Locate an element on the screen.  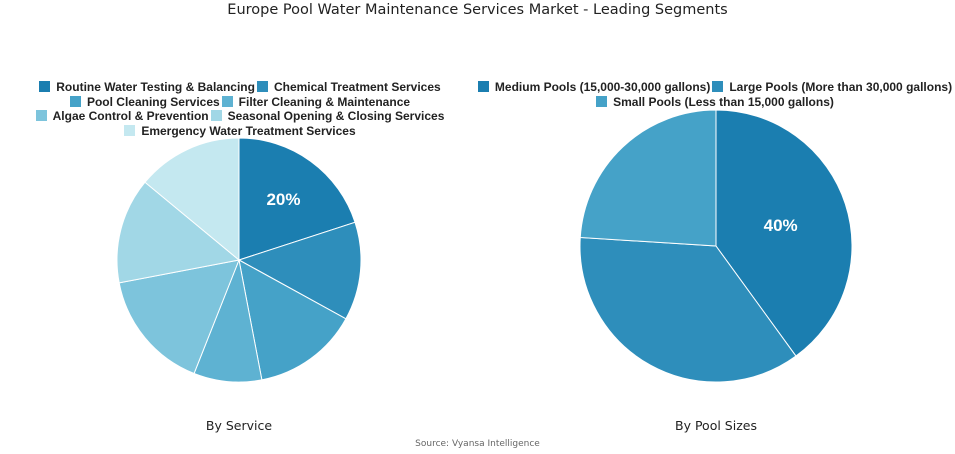
data-label: 20% is located at coordinates (283, 199).